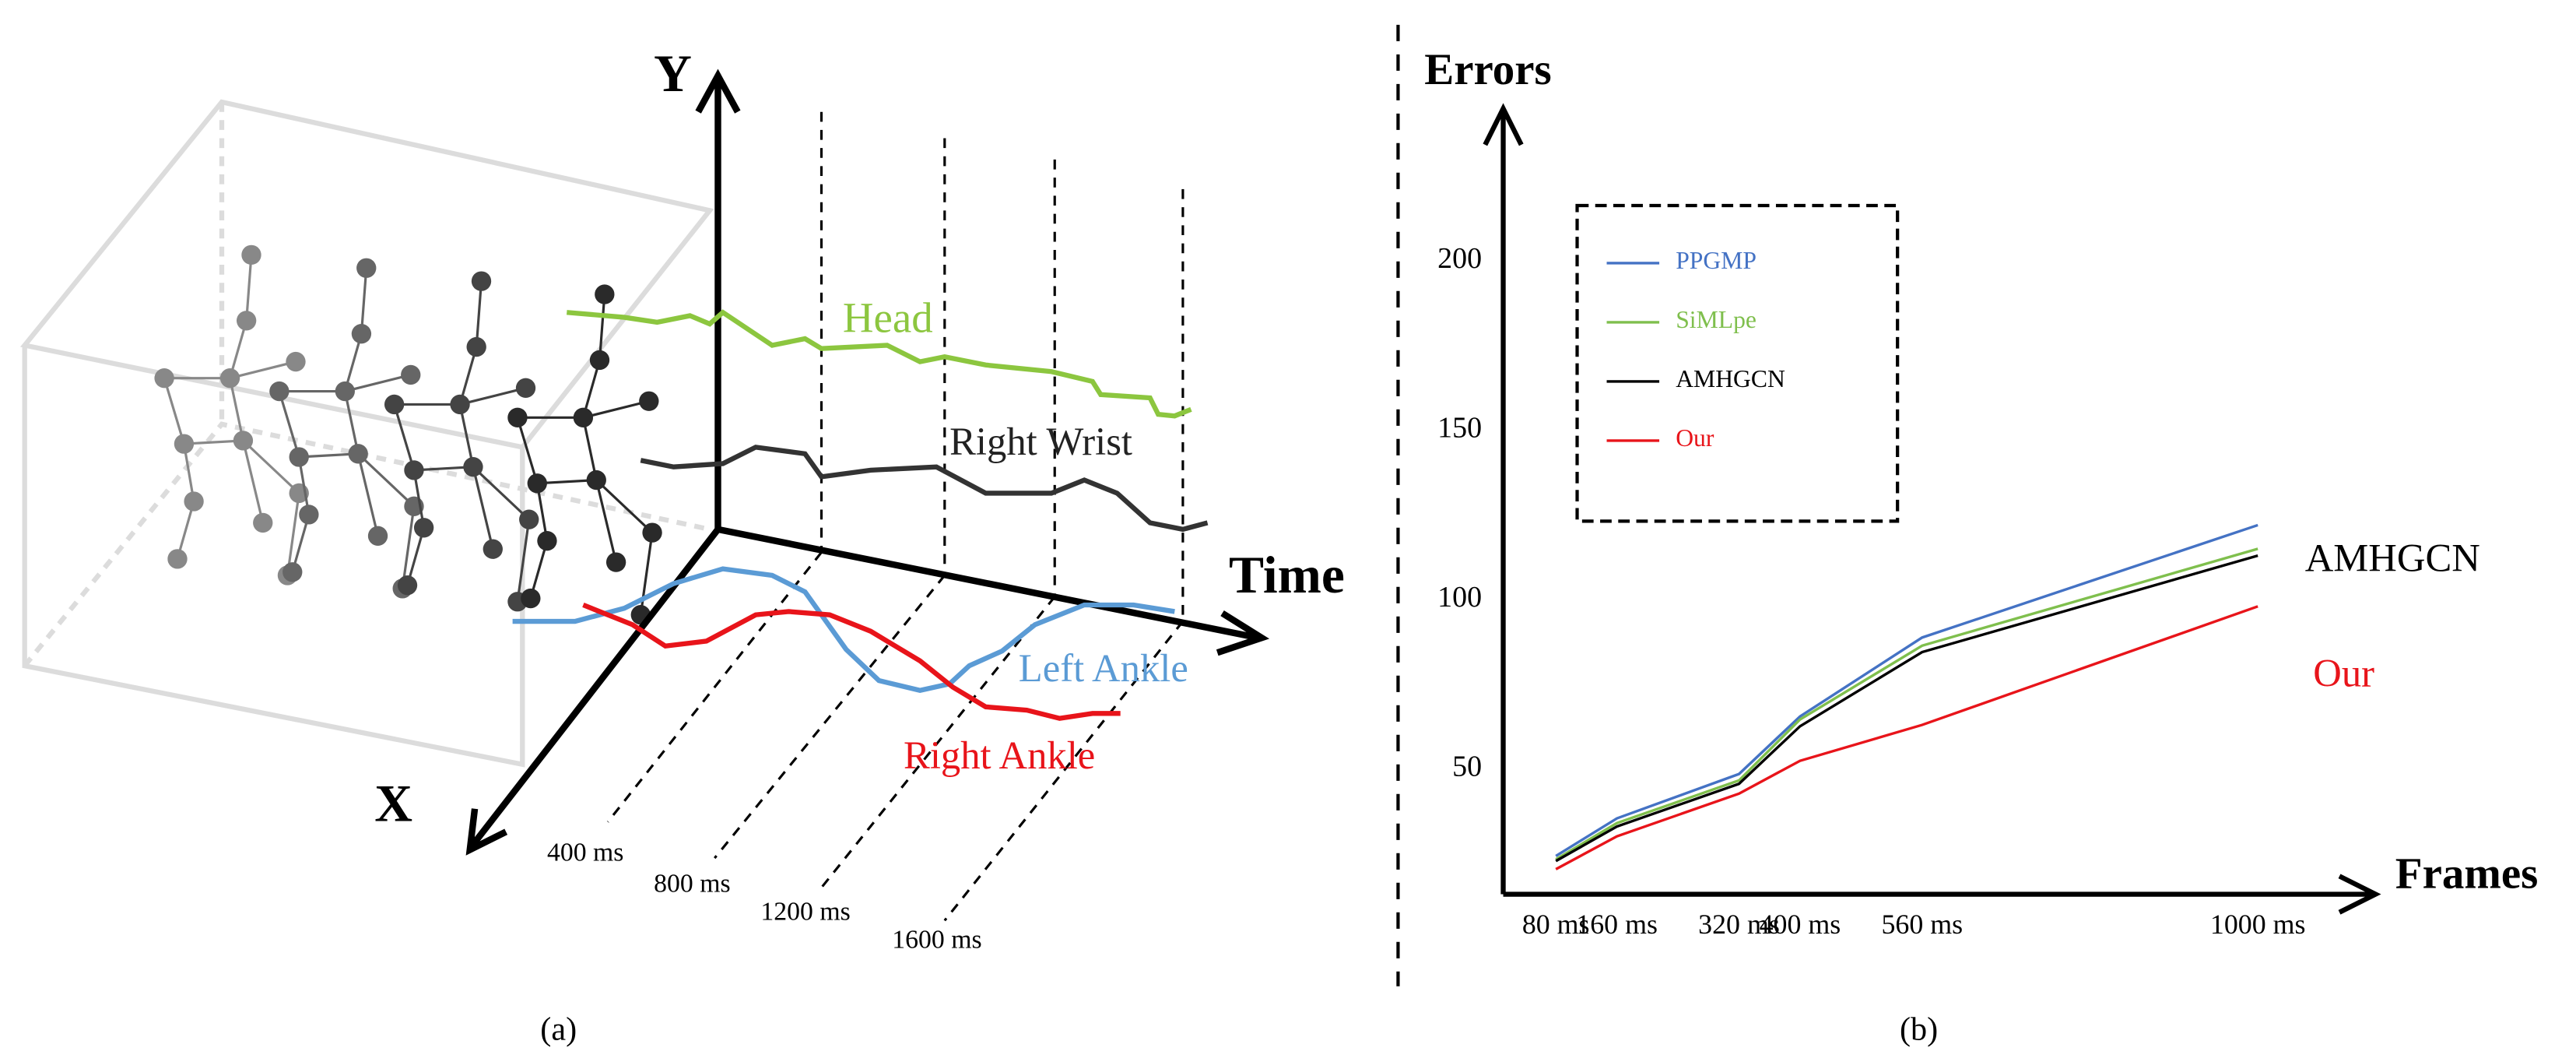 This screenshot has width=2576, height=1062. I want to click on skeletons, so click(408, 434).